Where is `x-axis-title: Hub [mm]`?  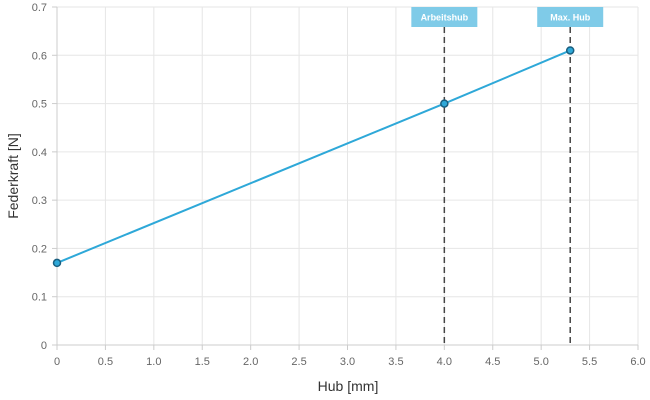
x-axis-title: Hub [mm] is located at coordinates (348, 386).